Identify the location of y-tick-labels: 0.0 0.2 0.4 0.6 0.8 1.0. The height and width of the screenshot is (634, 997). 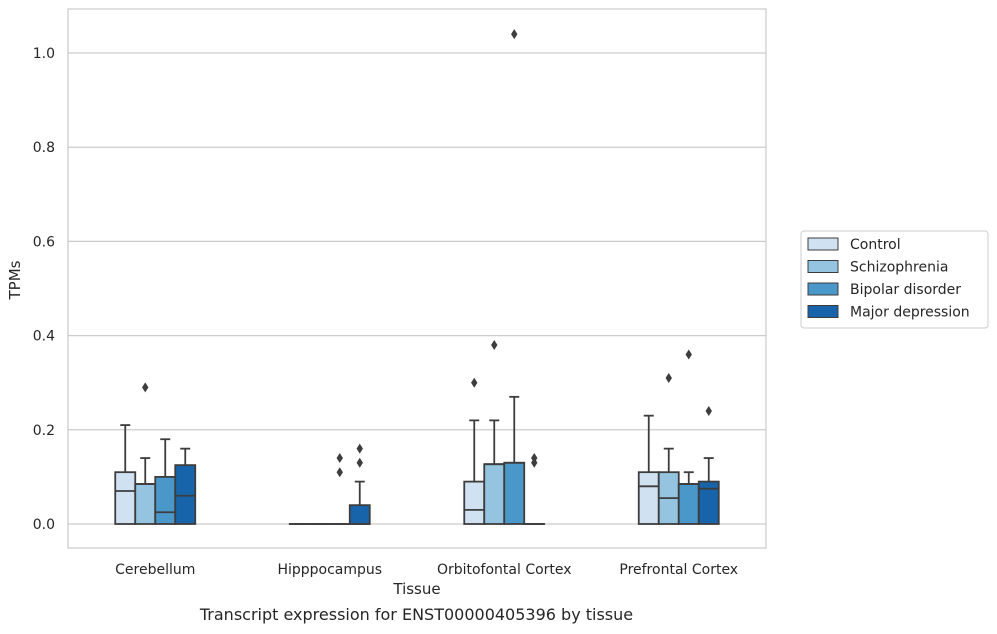
(44, 289).